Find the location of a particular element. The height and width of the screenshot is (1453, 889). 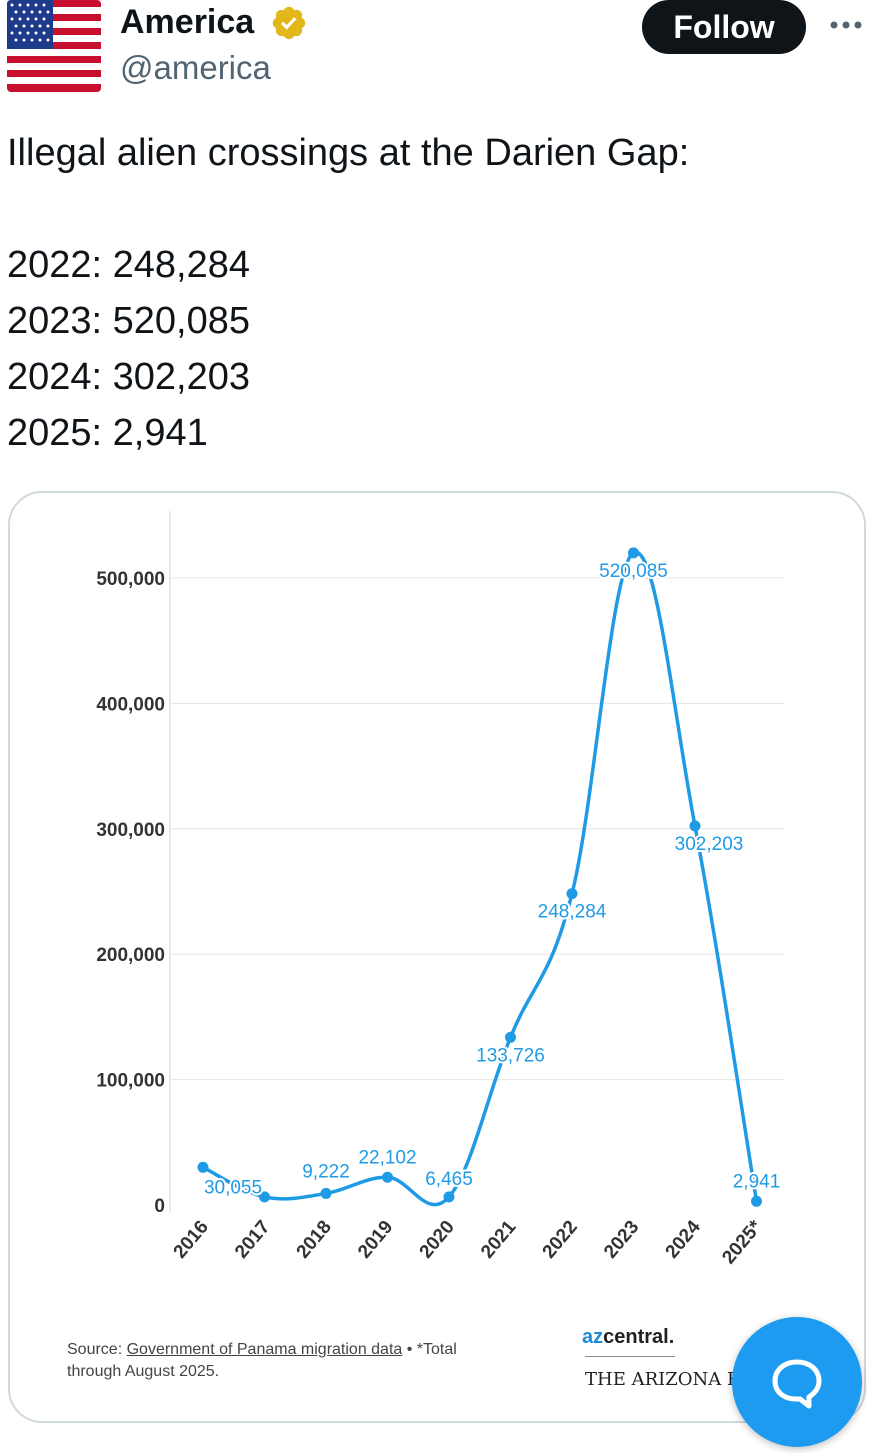

post-text-line: 2022: 248,284 is located at coordinates (129, 265).